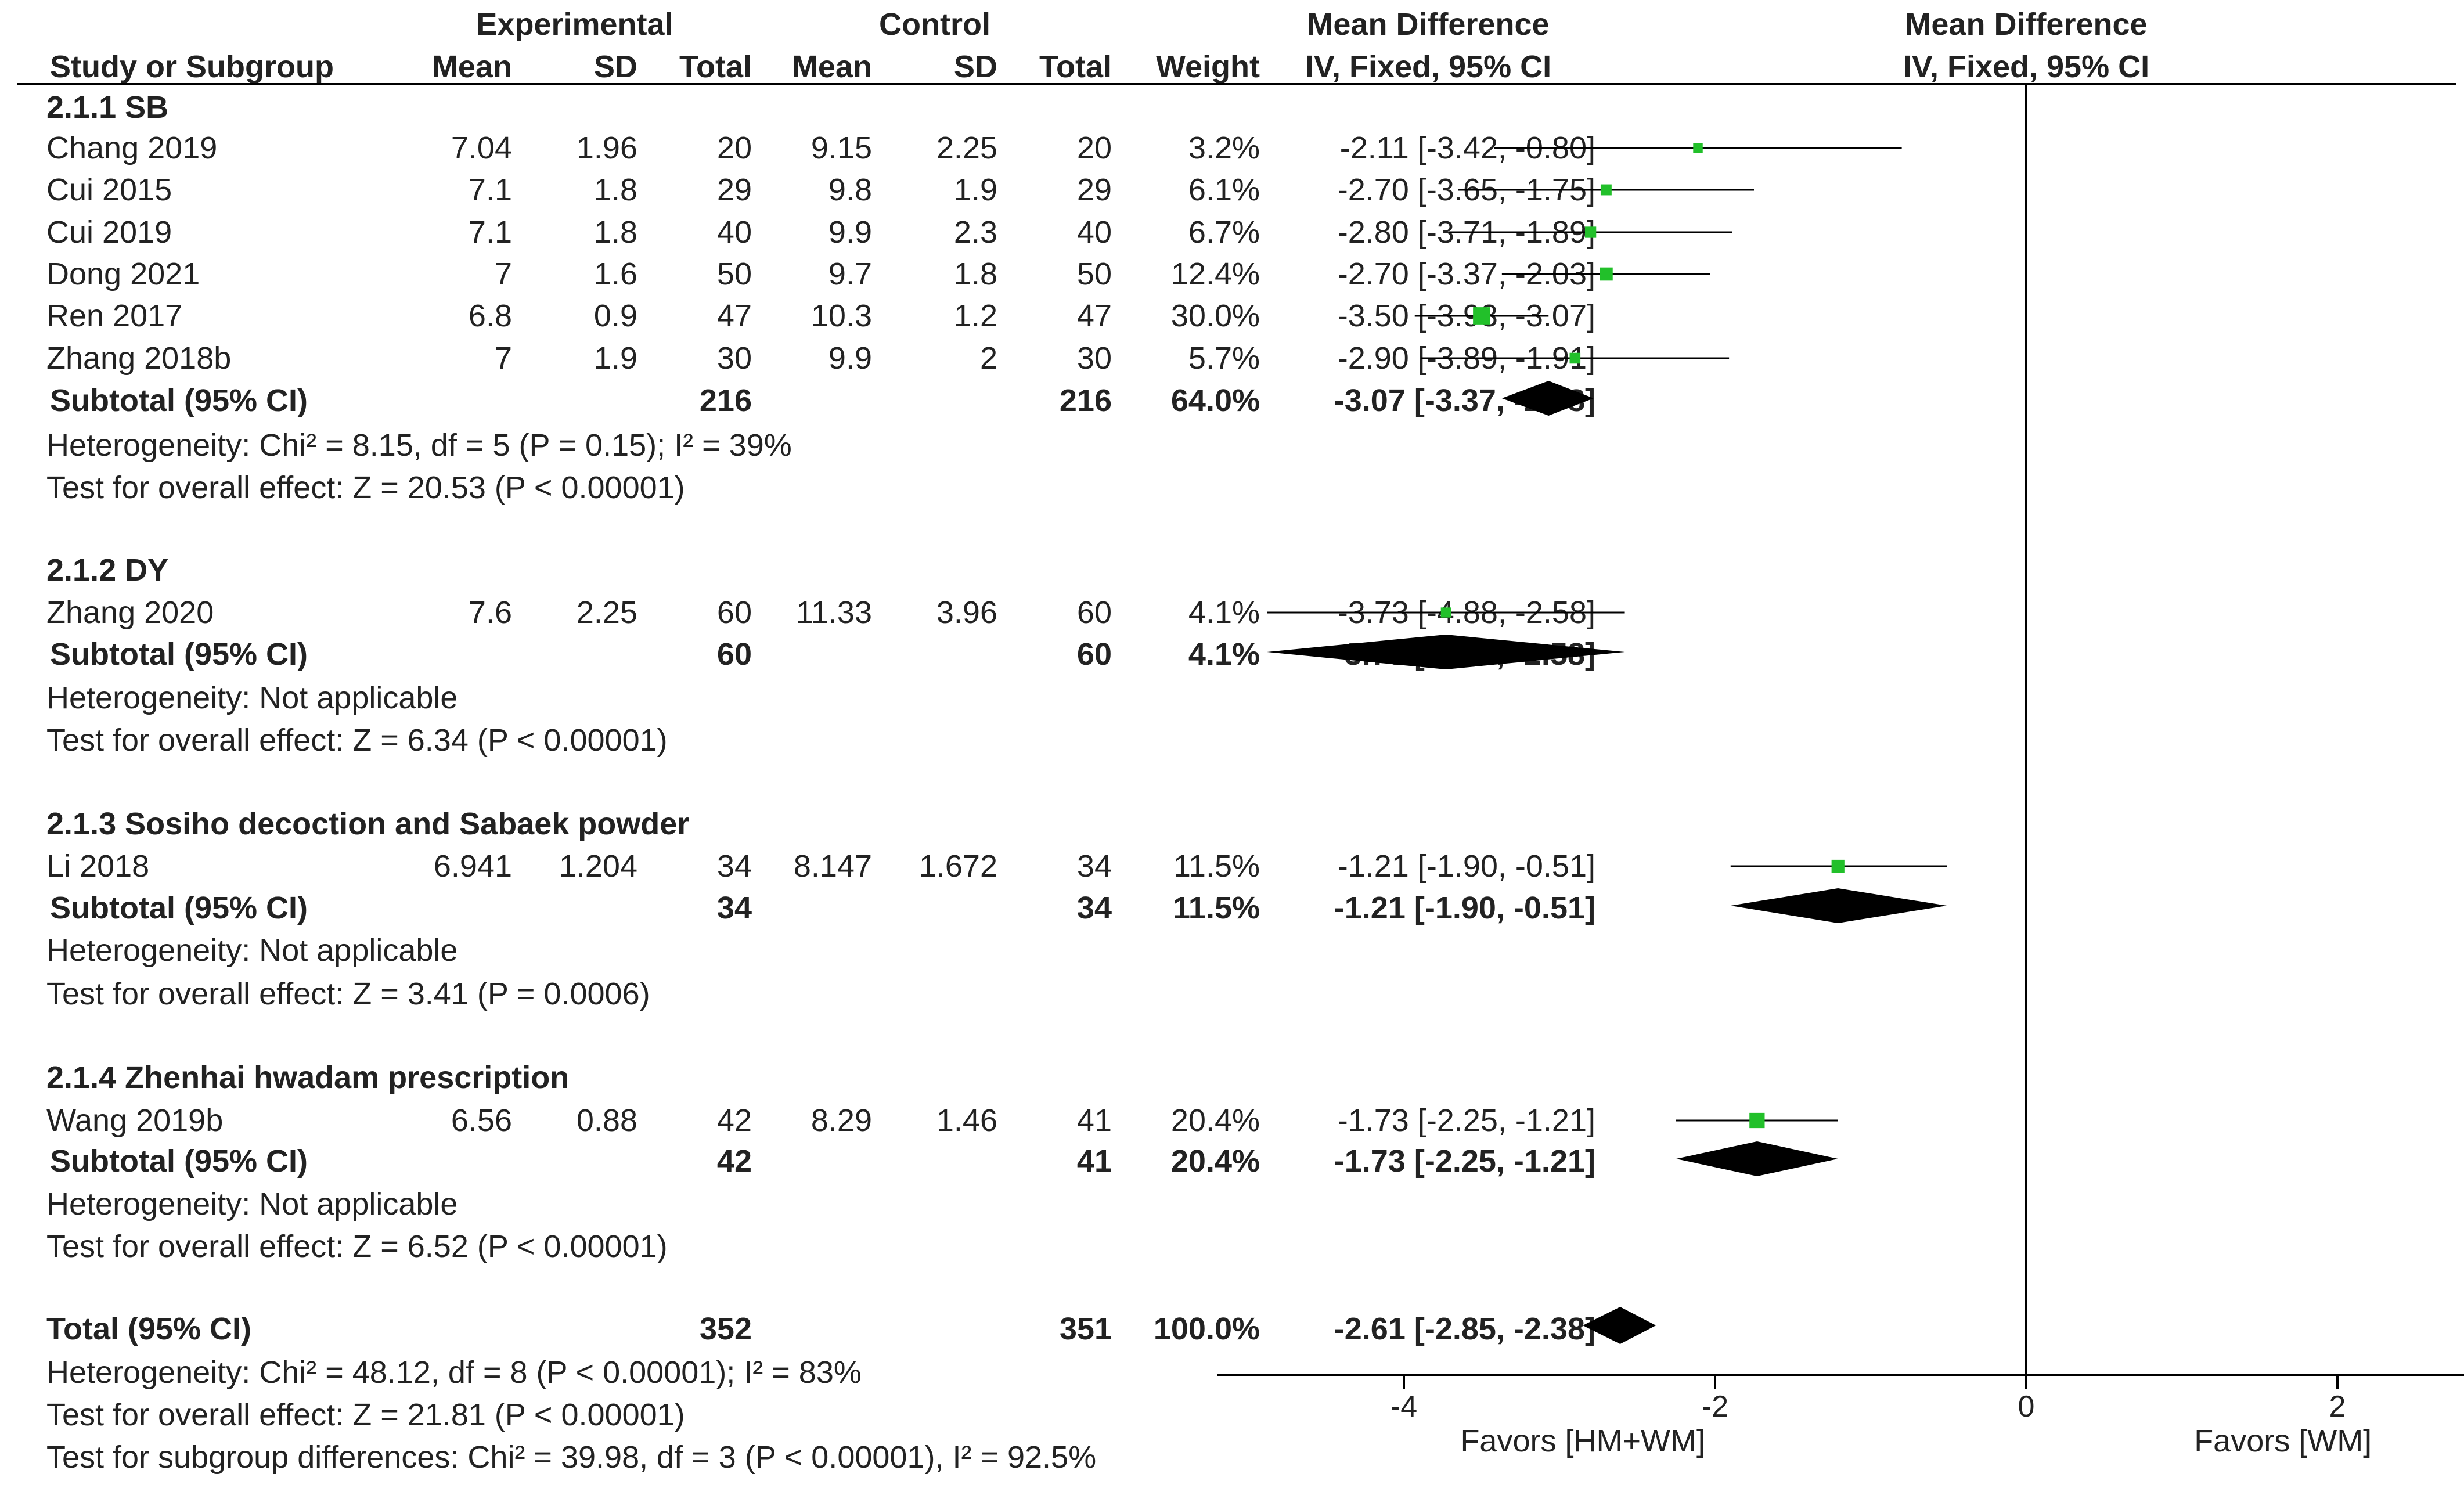 This screenshot has width=2464, height=1488. What do you see at coordinates (1464, 908) in the screenshot?
I see `subtotal-ci: -1.21 [-1.90, -0.51]` at bounding box center [1464, 908].